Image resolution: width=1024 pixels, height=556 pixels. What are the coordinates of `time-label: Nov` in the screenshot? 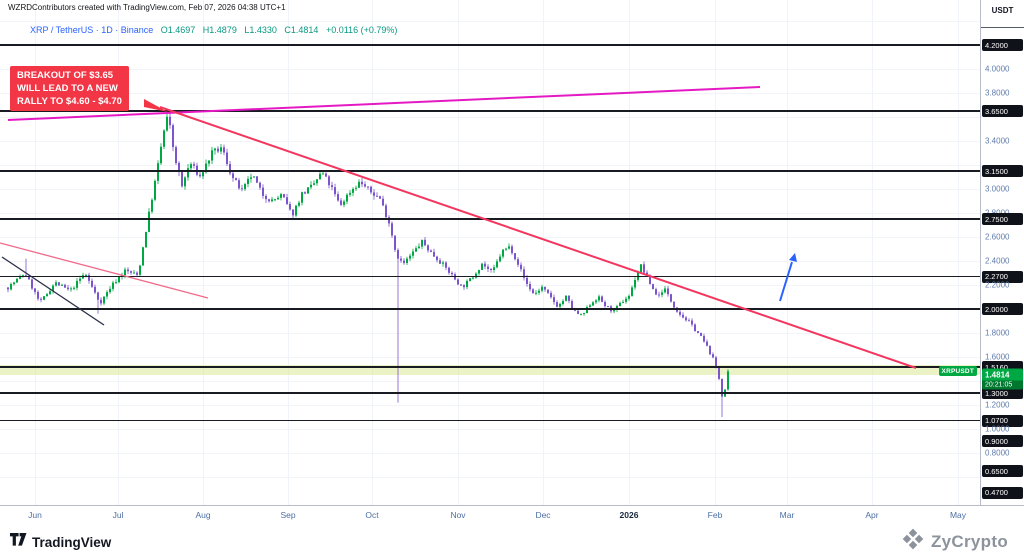 It's located at (458, 515).